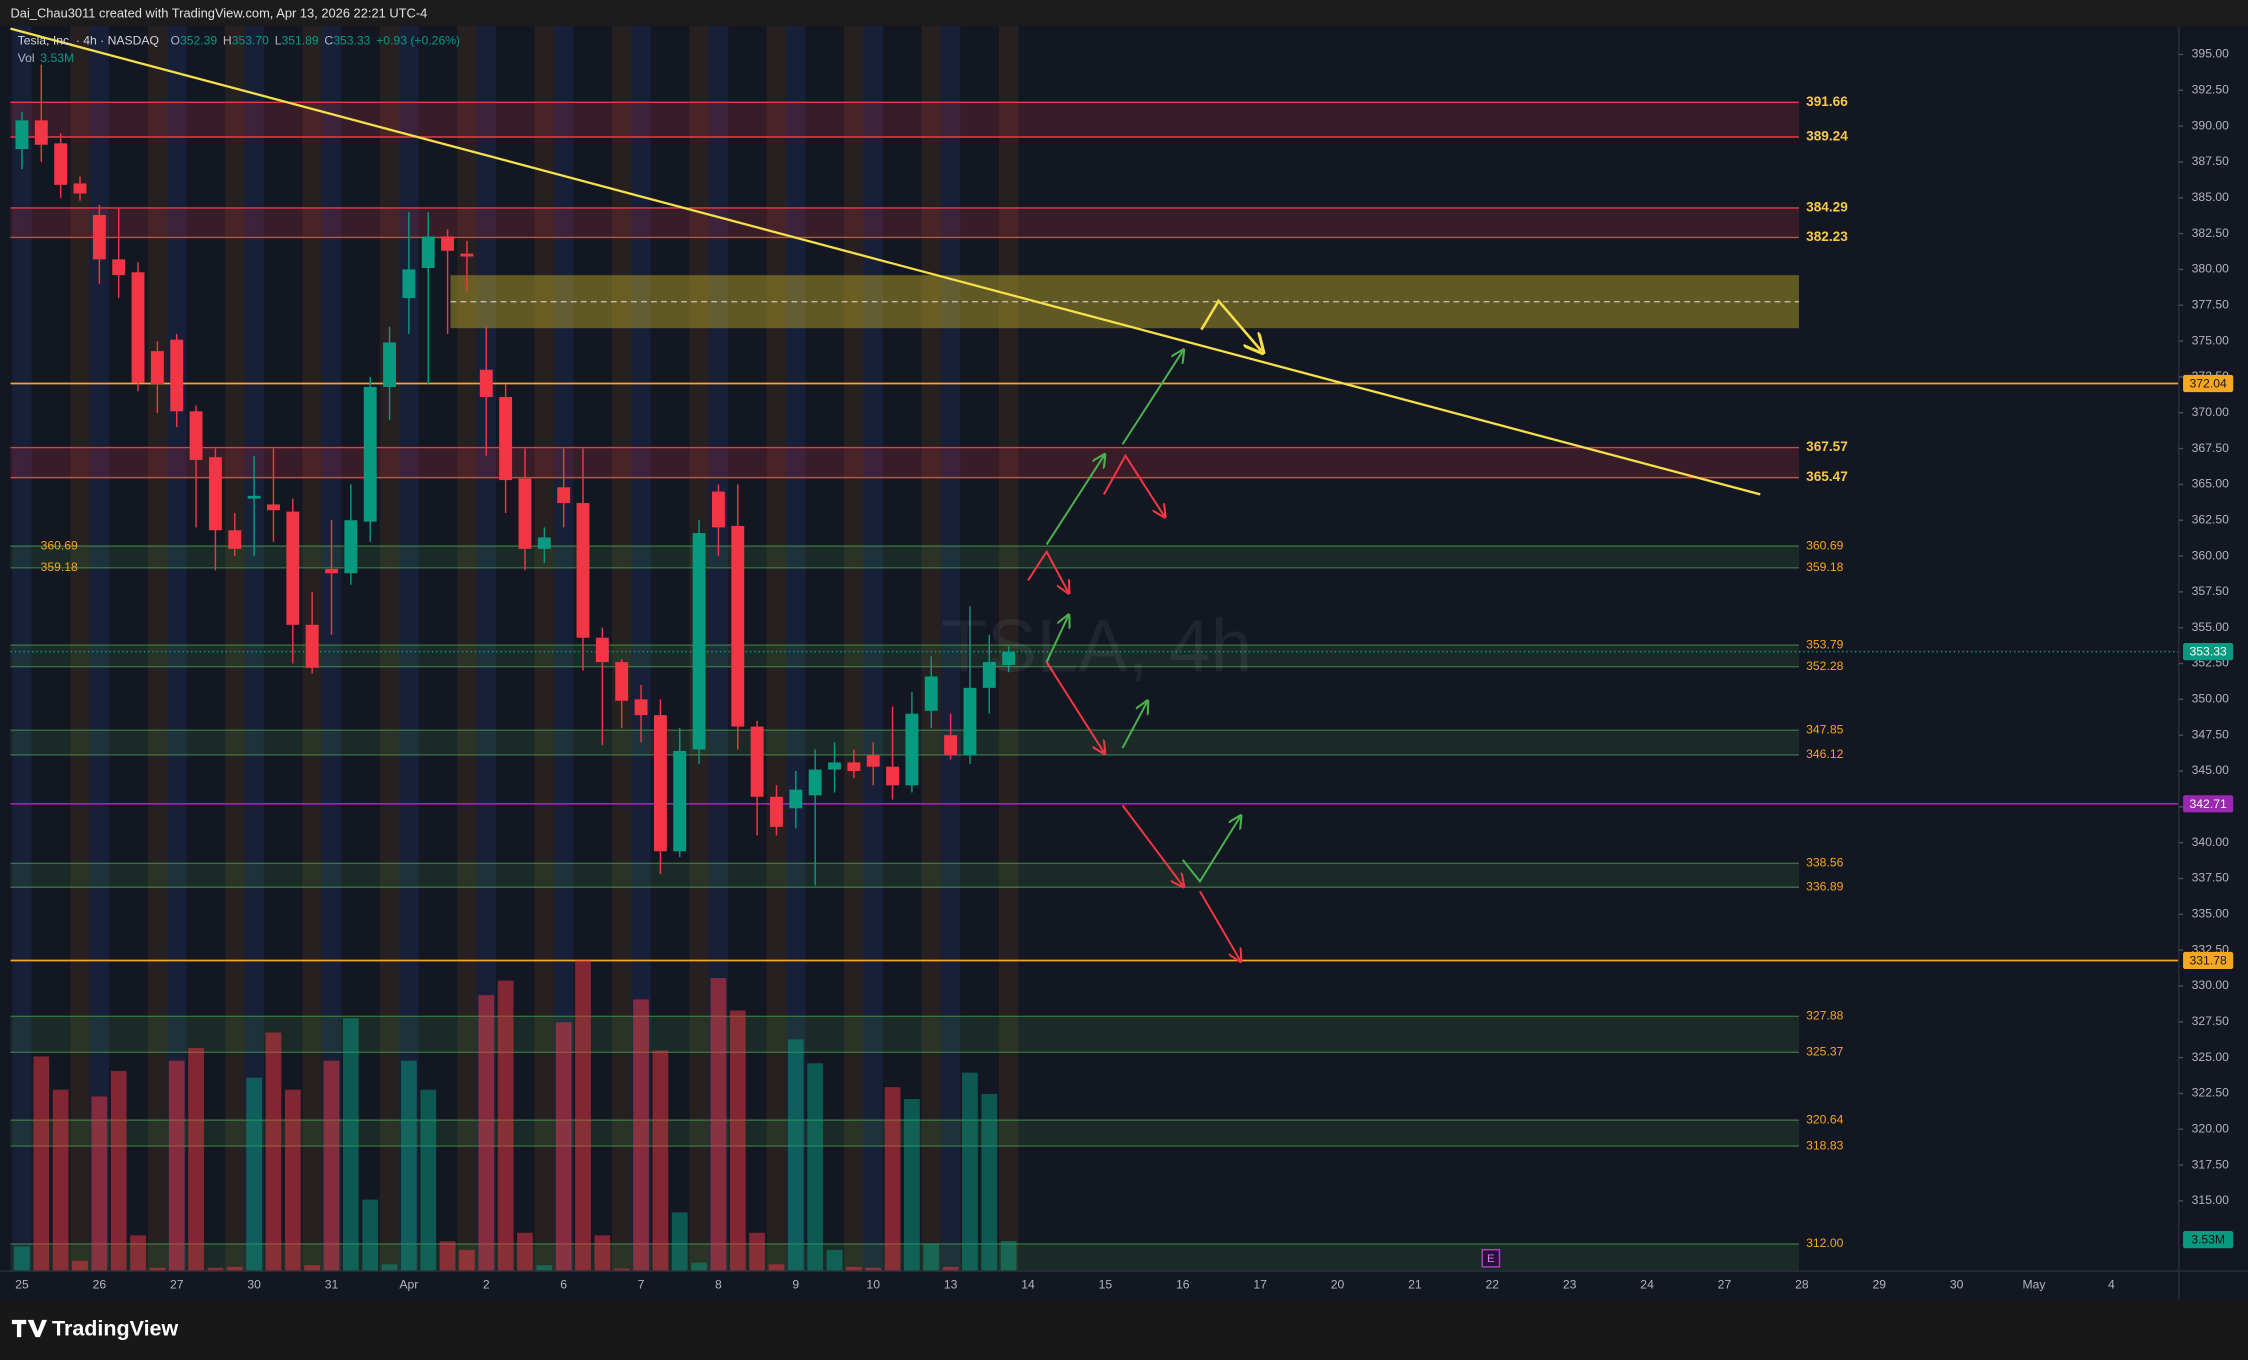 Image resolution: width=2248 pixels, height=1360 pixels. Describe the element at coordinates (2210, 770) in the screenshot. I see `y-tick-label: 345.00` at that location.